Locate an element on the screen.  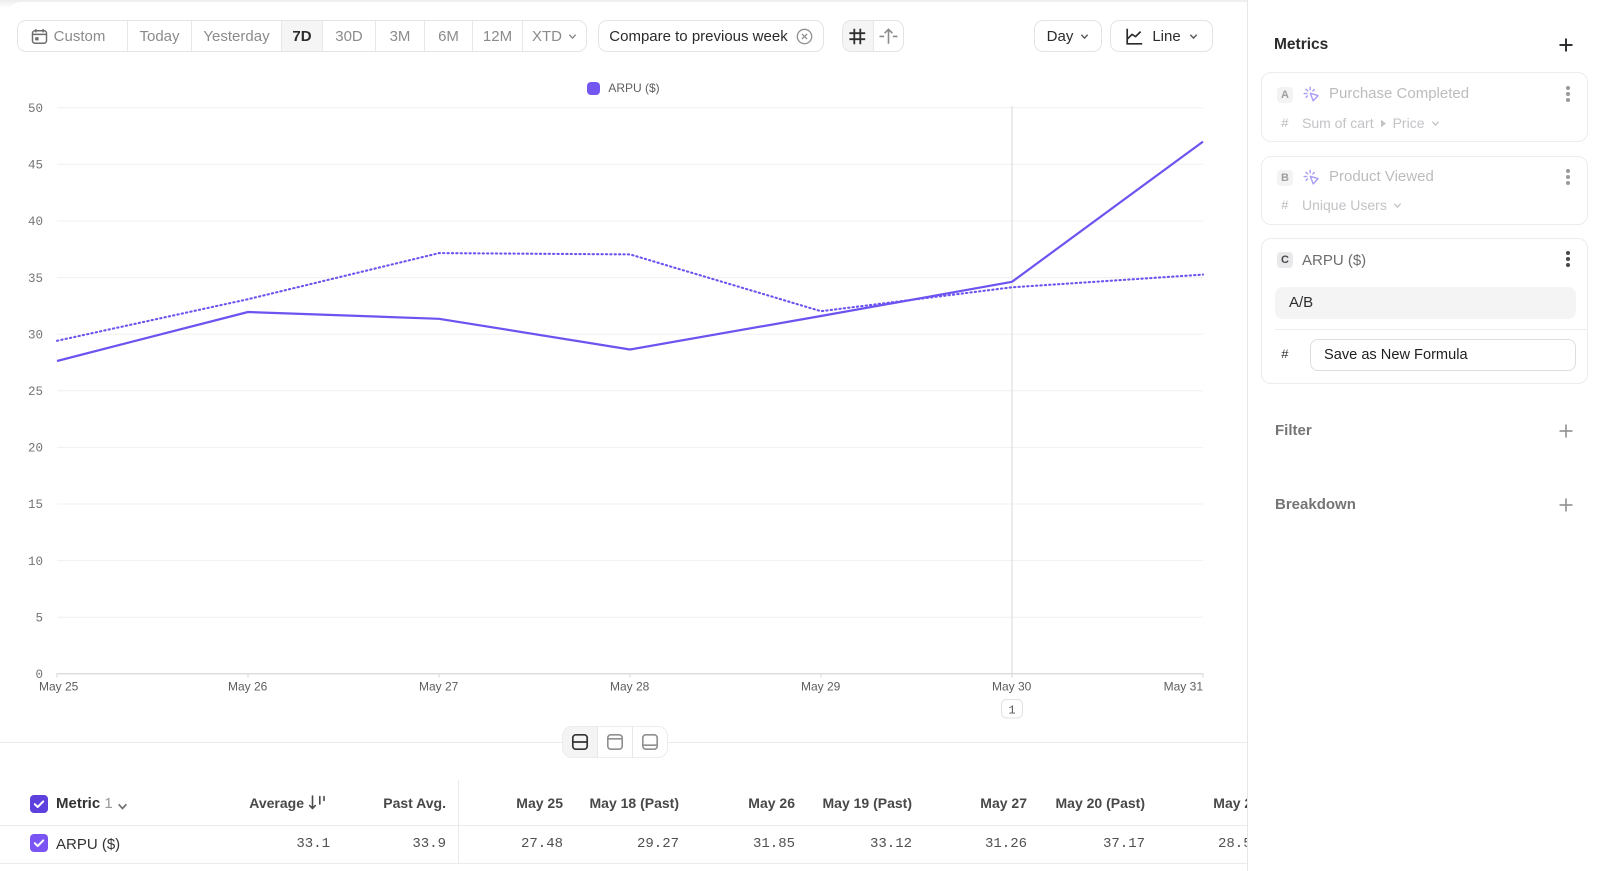
svg-text: May 26 is located at coordinates (248, 687).